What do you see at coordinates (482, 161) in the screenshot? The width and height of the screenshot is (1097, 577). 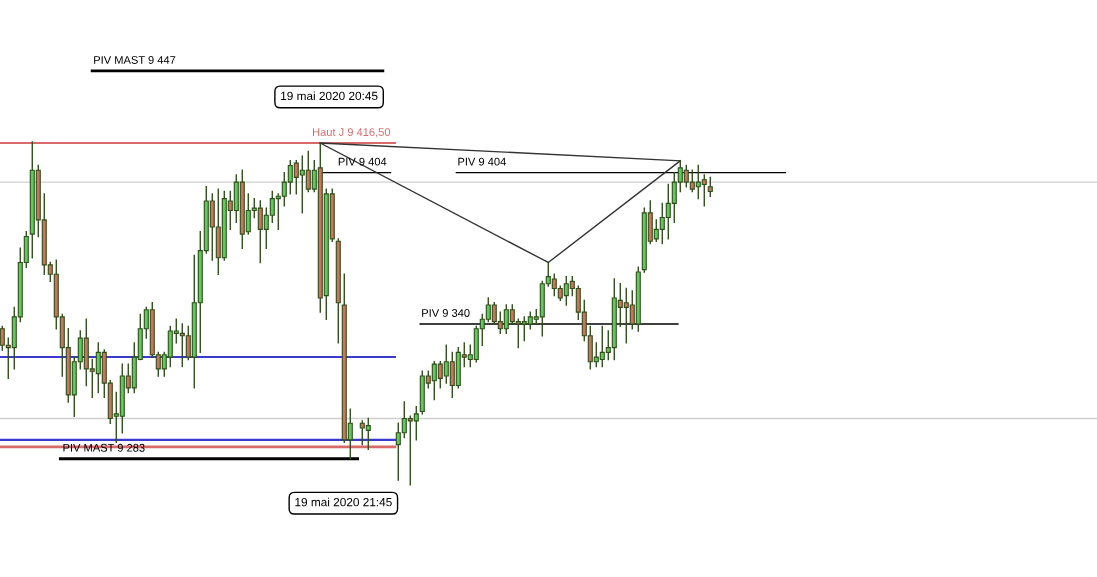 I see `text: PIV 9 404` at bounding box center [482, 161].